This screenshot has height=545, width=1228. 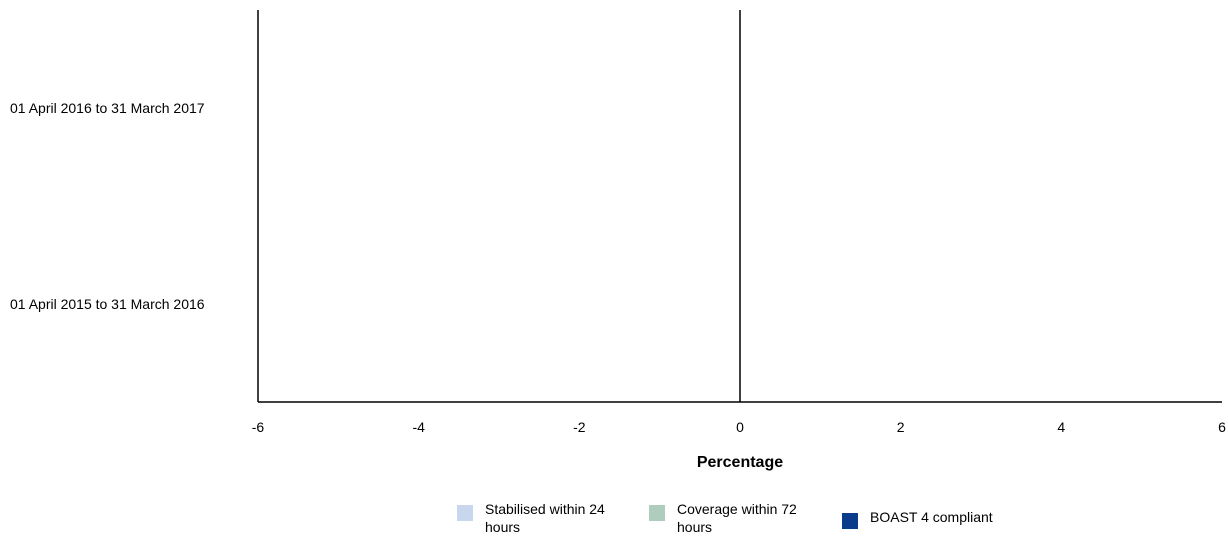 What do you see at coordinates (258, 427) in the screenshot?
I see `x-tick-label: -6` at bounding box center [258, 427].